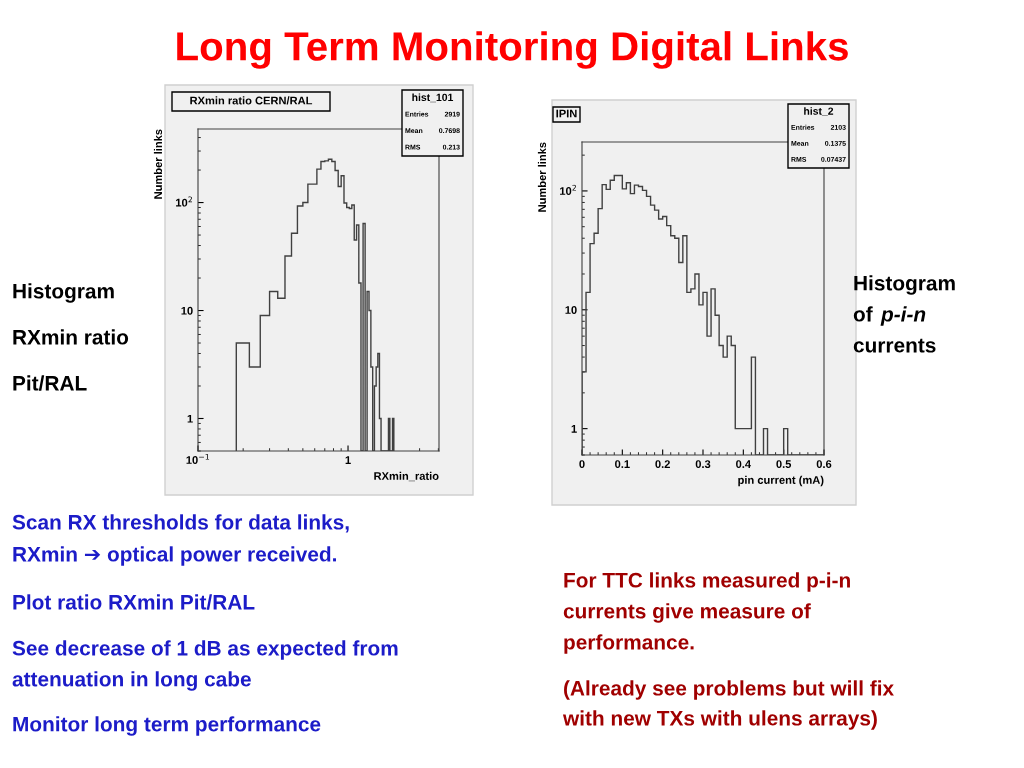 The image size is (1024, 768). What do you see at coordinates (167, 726) in the screenshot?
I see `text: Monitor long term performance` at bounding box center [167, 726].